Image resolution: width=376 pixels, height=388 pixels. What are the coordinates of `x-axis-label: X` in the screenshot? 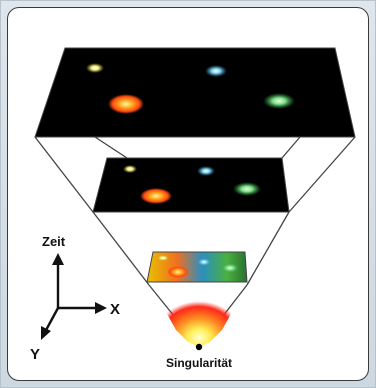 It's located at (115, 309).